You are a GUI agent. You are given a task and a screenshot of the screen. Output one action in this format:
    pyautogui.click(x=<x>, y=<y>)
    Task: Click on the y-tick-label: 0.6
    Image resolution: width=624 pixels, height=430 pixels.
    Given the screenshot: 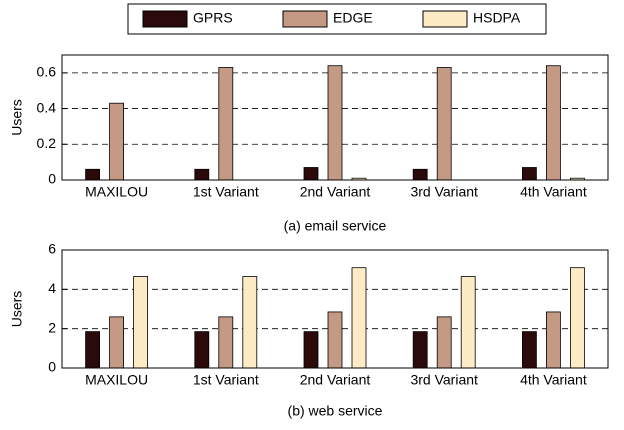 What is the action you would take?
    pyautogui.click(x=47, y=72)
    